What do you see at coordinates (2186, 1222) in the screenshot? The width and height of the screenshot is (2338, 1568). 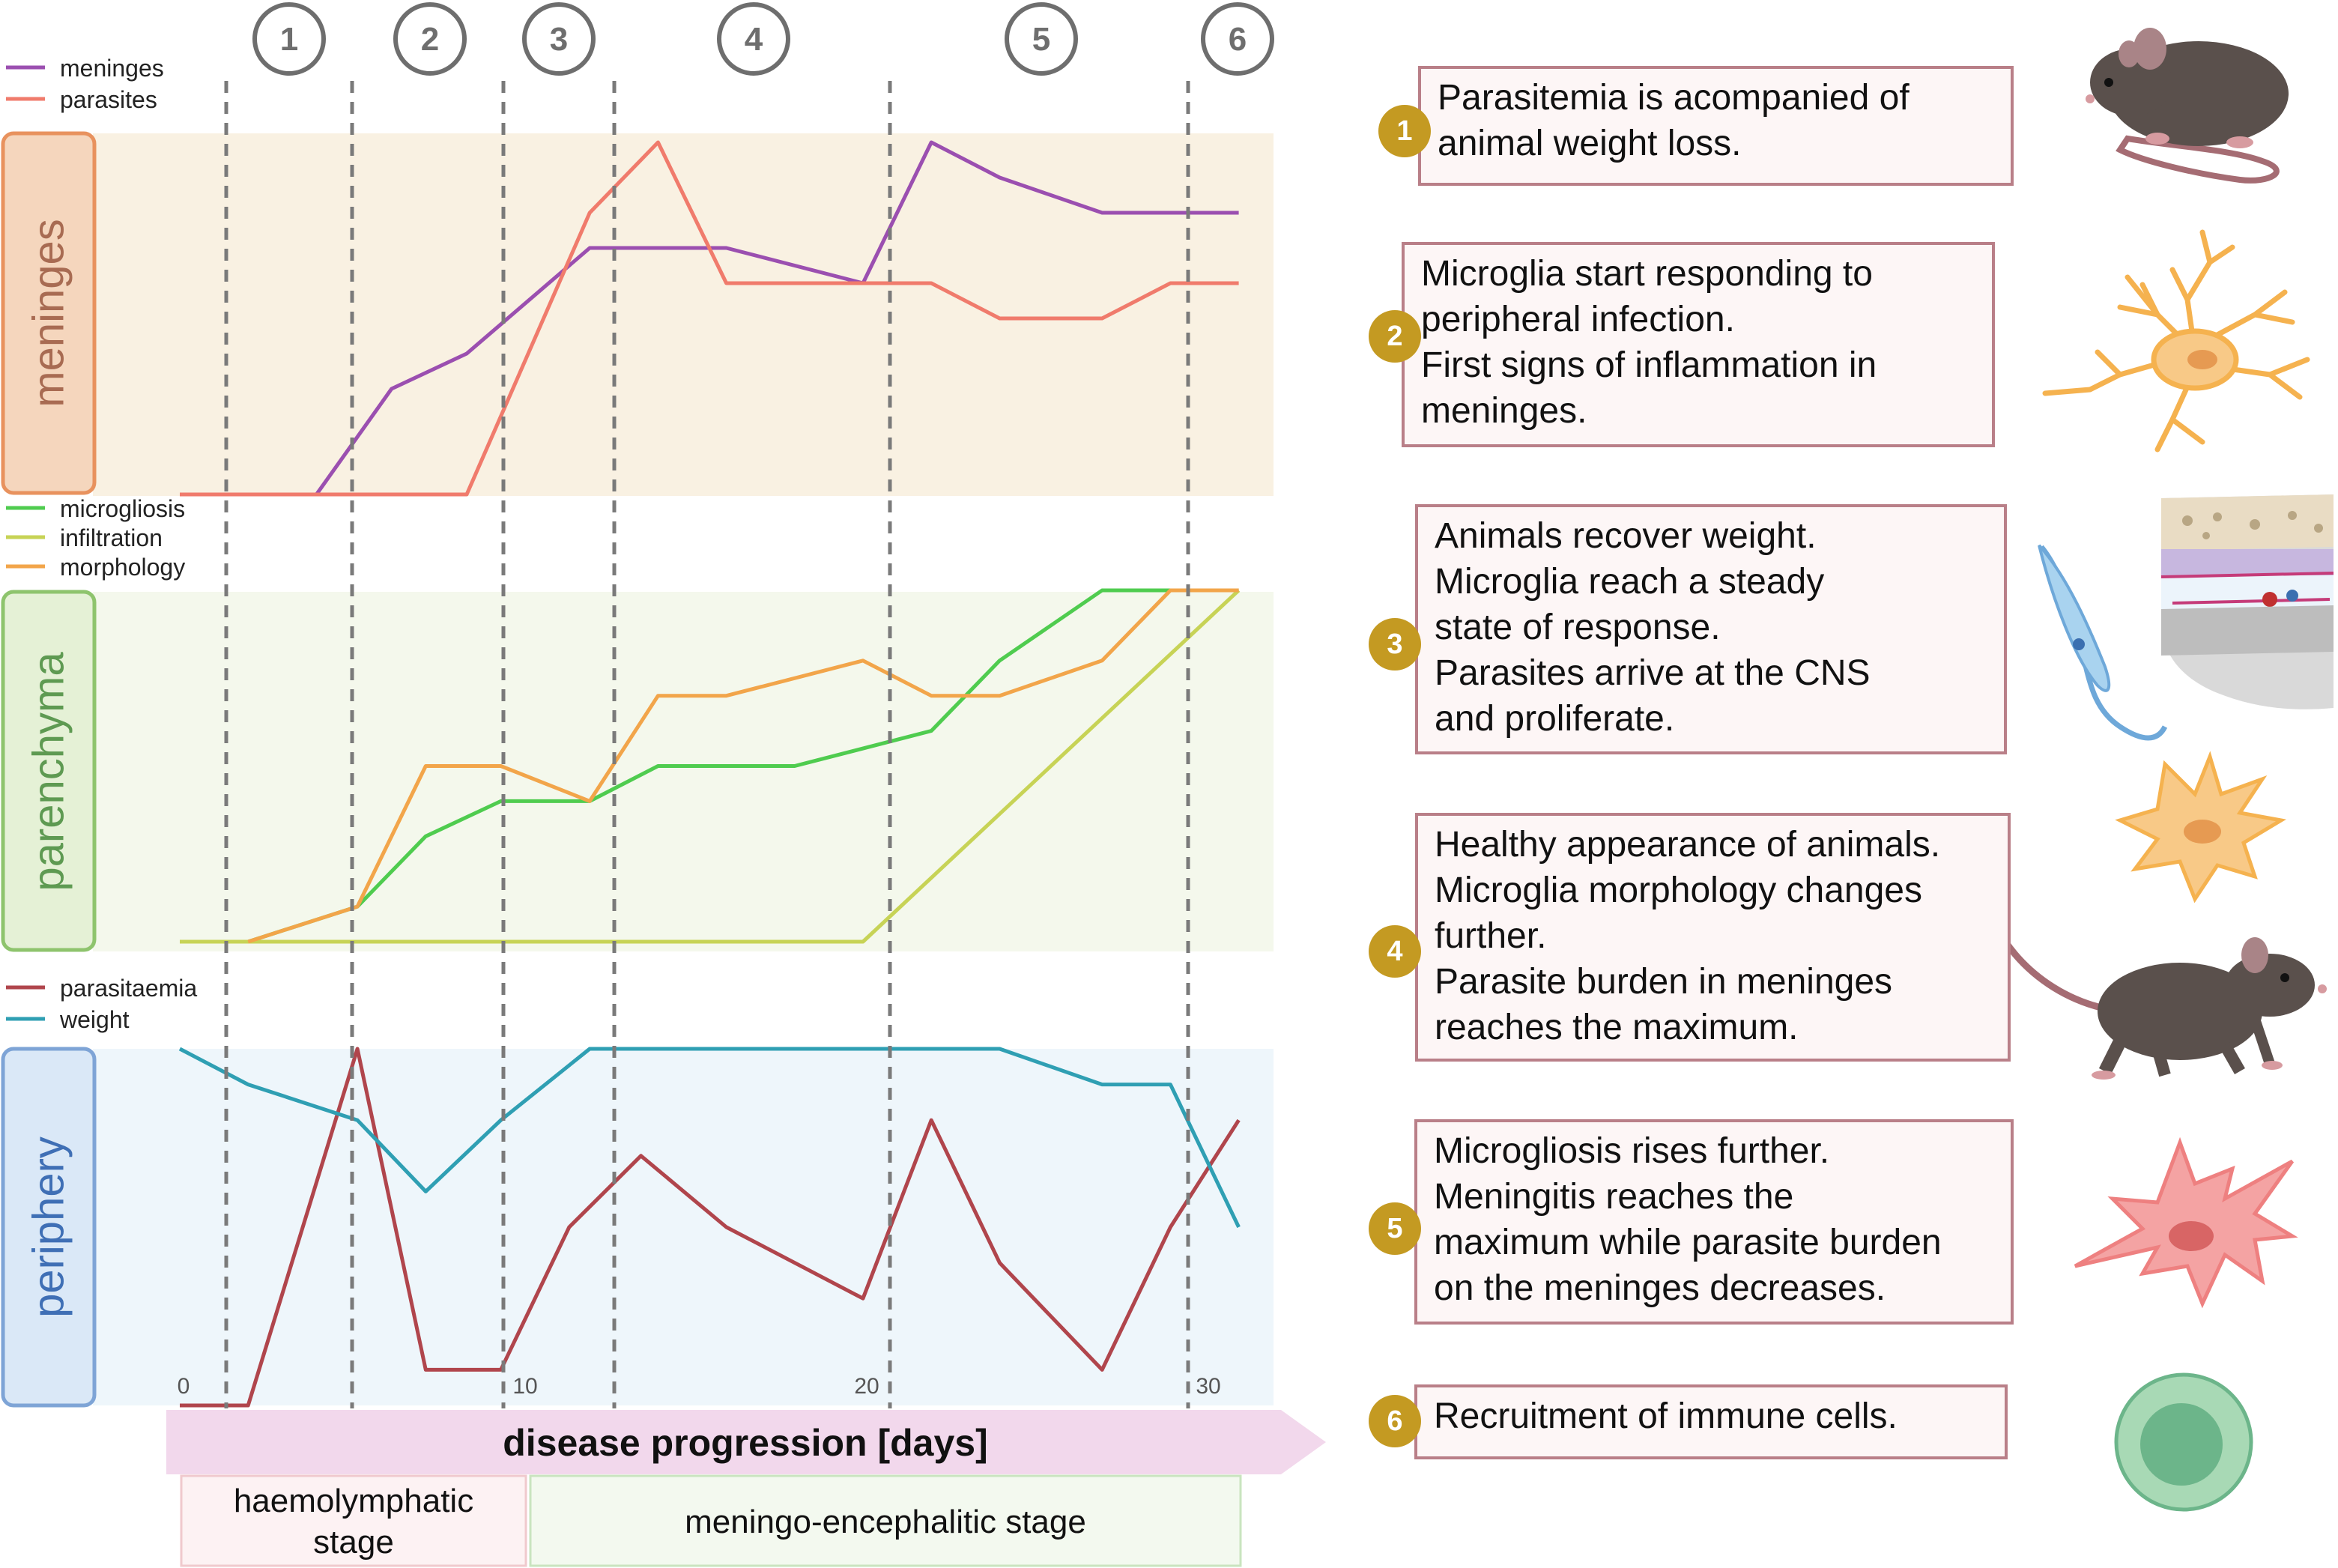 I see `reactive-microglia-icon` at bounding box center [2186, 1222].